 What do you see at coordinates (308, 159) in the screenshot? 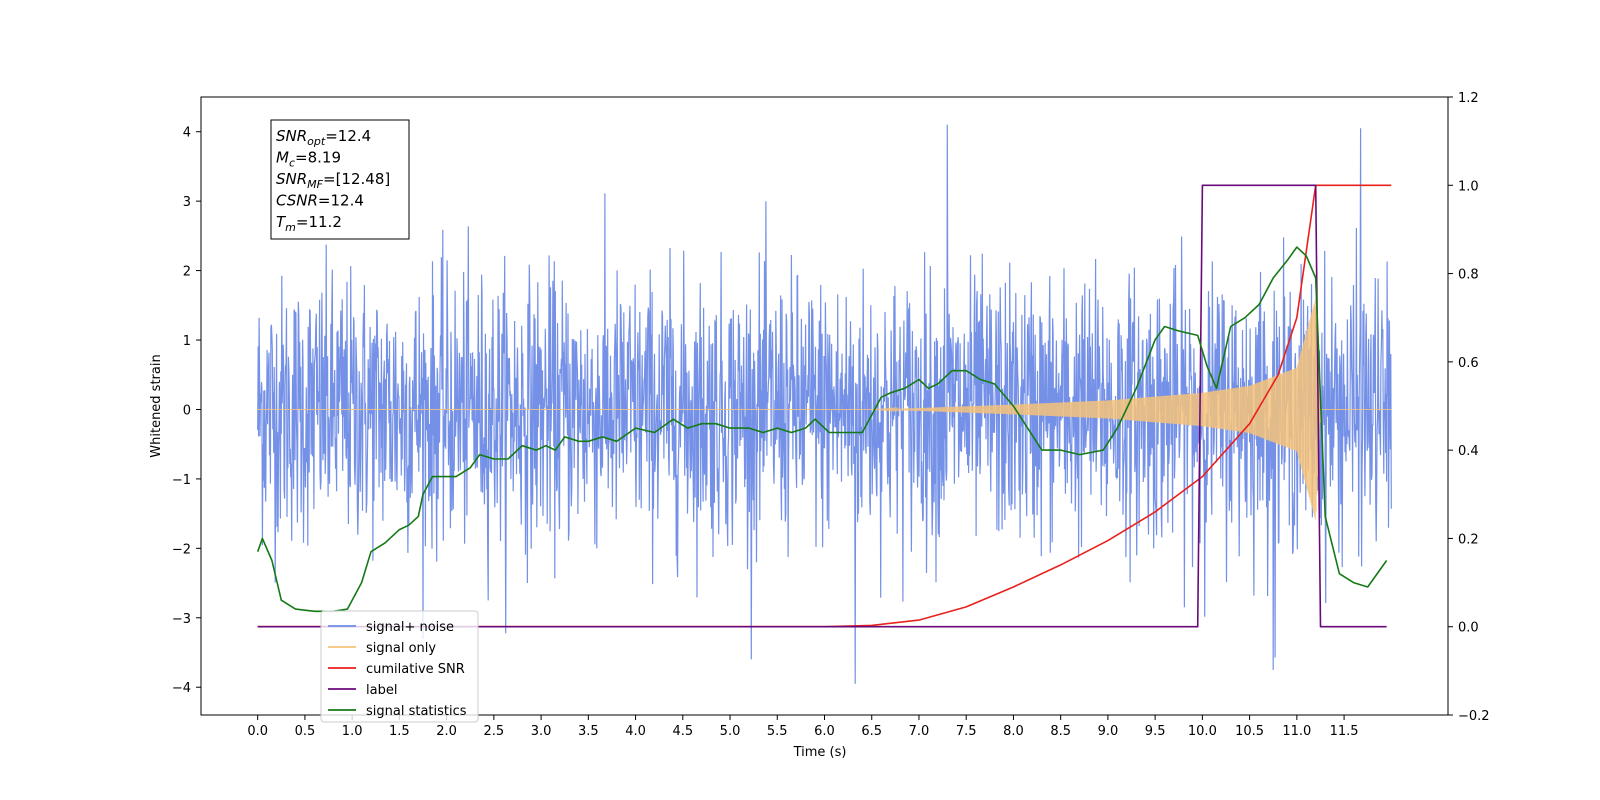
I see `stats-line: Mc=8.19` at bounding box center [308, 159].